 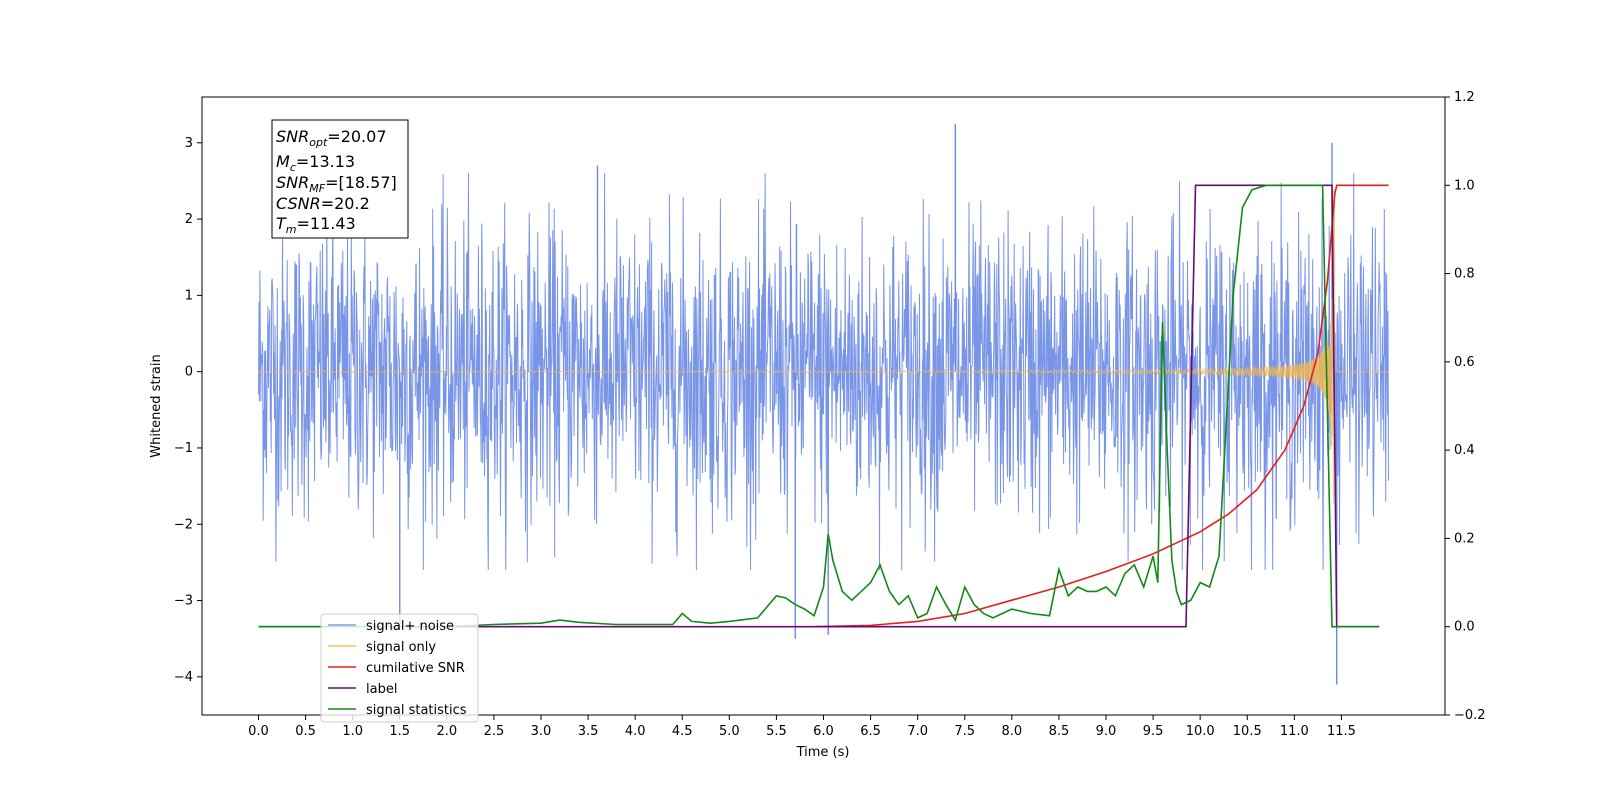 What do you see at coordinates (1470, 715) in the screenshot?
I see `y-right-tick-label: −0.2` at bounding box center [1470, 715].